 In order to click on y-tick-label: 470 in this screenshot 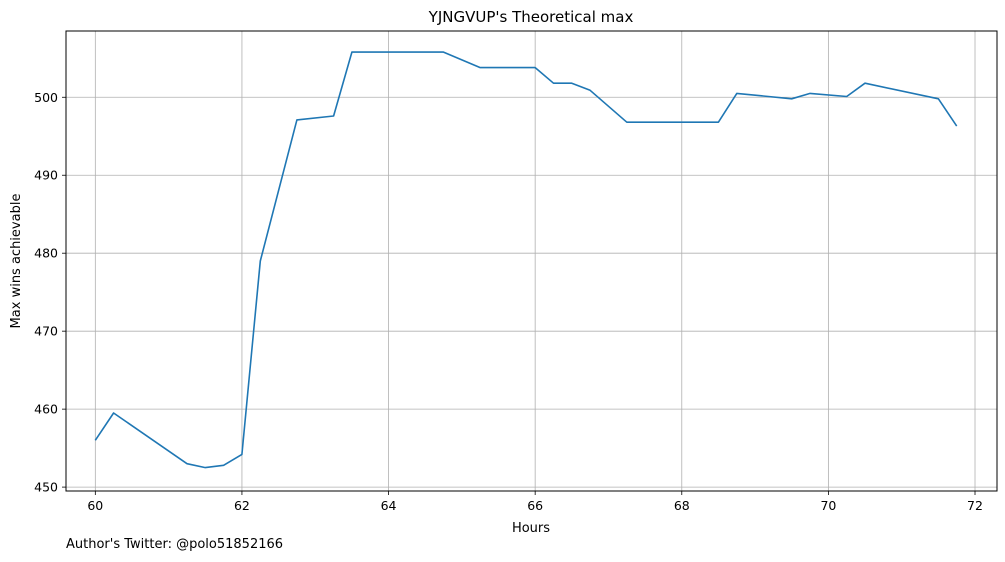, I will do `click(46, 331)`.